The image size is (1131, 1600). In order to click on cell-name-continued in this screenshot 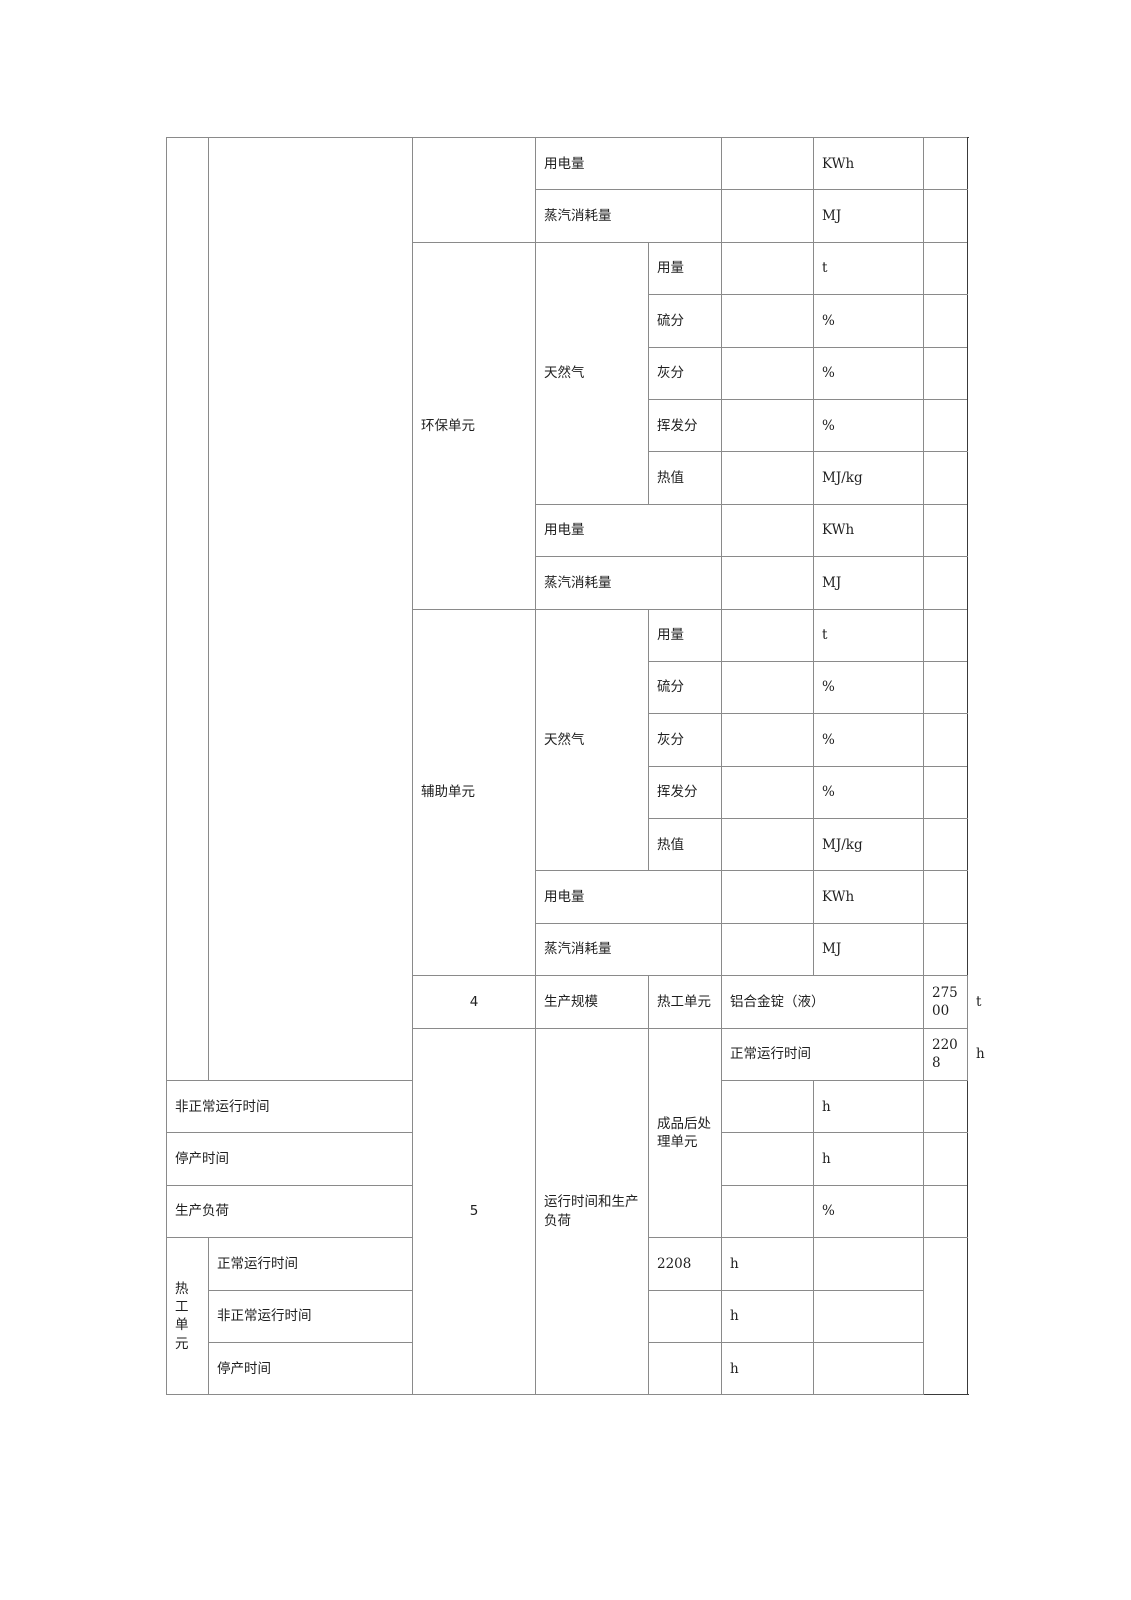, I will do `click(310, 609)`.